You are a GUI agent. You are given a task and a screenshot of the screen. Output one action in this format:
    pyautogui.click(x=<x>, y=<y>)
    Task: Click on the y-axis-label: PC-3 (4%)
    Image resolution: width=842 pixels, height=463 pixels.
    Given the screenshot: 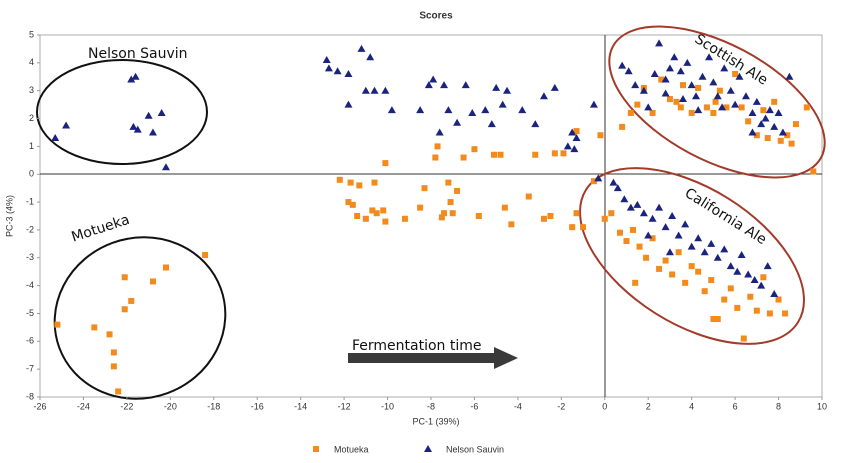 What is the action you would take?
    pyautogui.click(x=9, y=216)
    